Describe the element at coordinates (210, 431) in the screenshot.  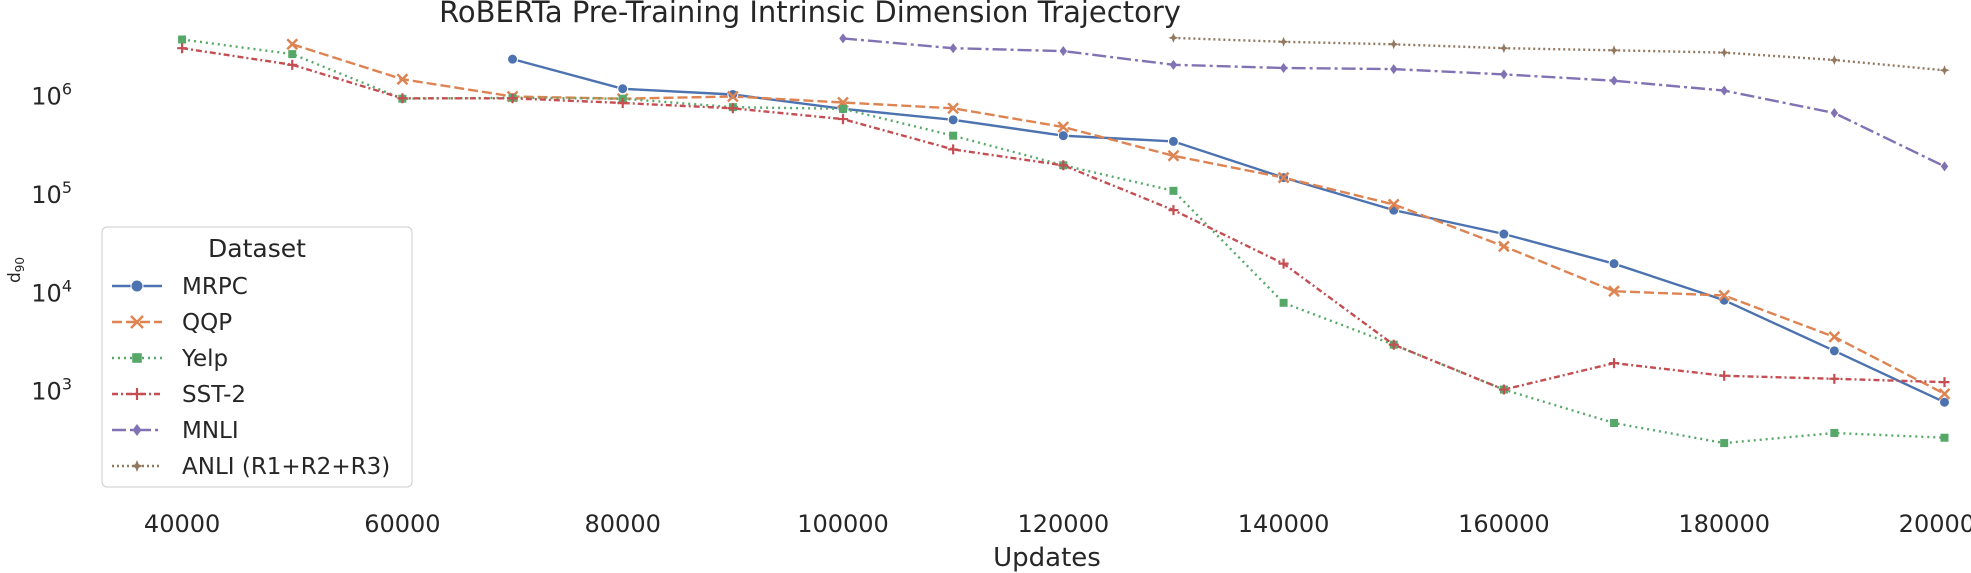
I see `legend-label: MNLI` at that location.